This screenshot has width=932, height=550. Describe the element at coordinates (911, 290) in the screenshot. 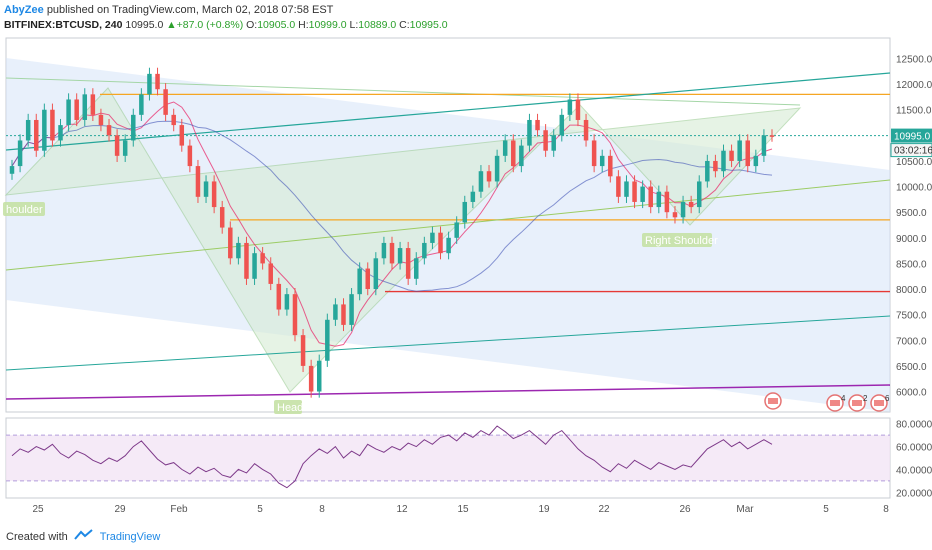

I see `price-tick-label: 8000.0` at that location.